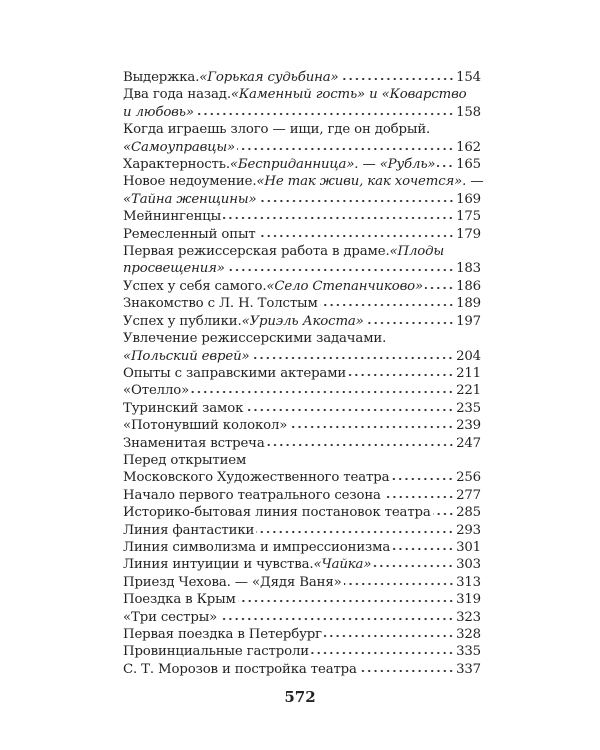 The width and height of the screenshot is (600, 750). I want to click on toc-entry-line: Линия символизма и импрессионизма 301, so click(302, 547).